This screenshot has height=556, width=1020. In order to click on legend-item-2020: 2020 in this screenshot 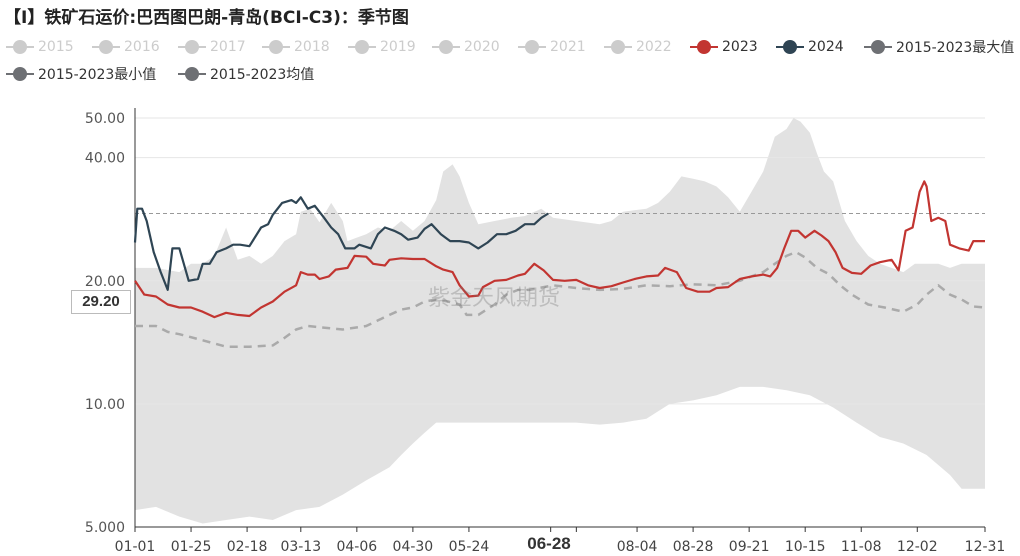, I will do `click(466, 47)`.